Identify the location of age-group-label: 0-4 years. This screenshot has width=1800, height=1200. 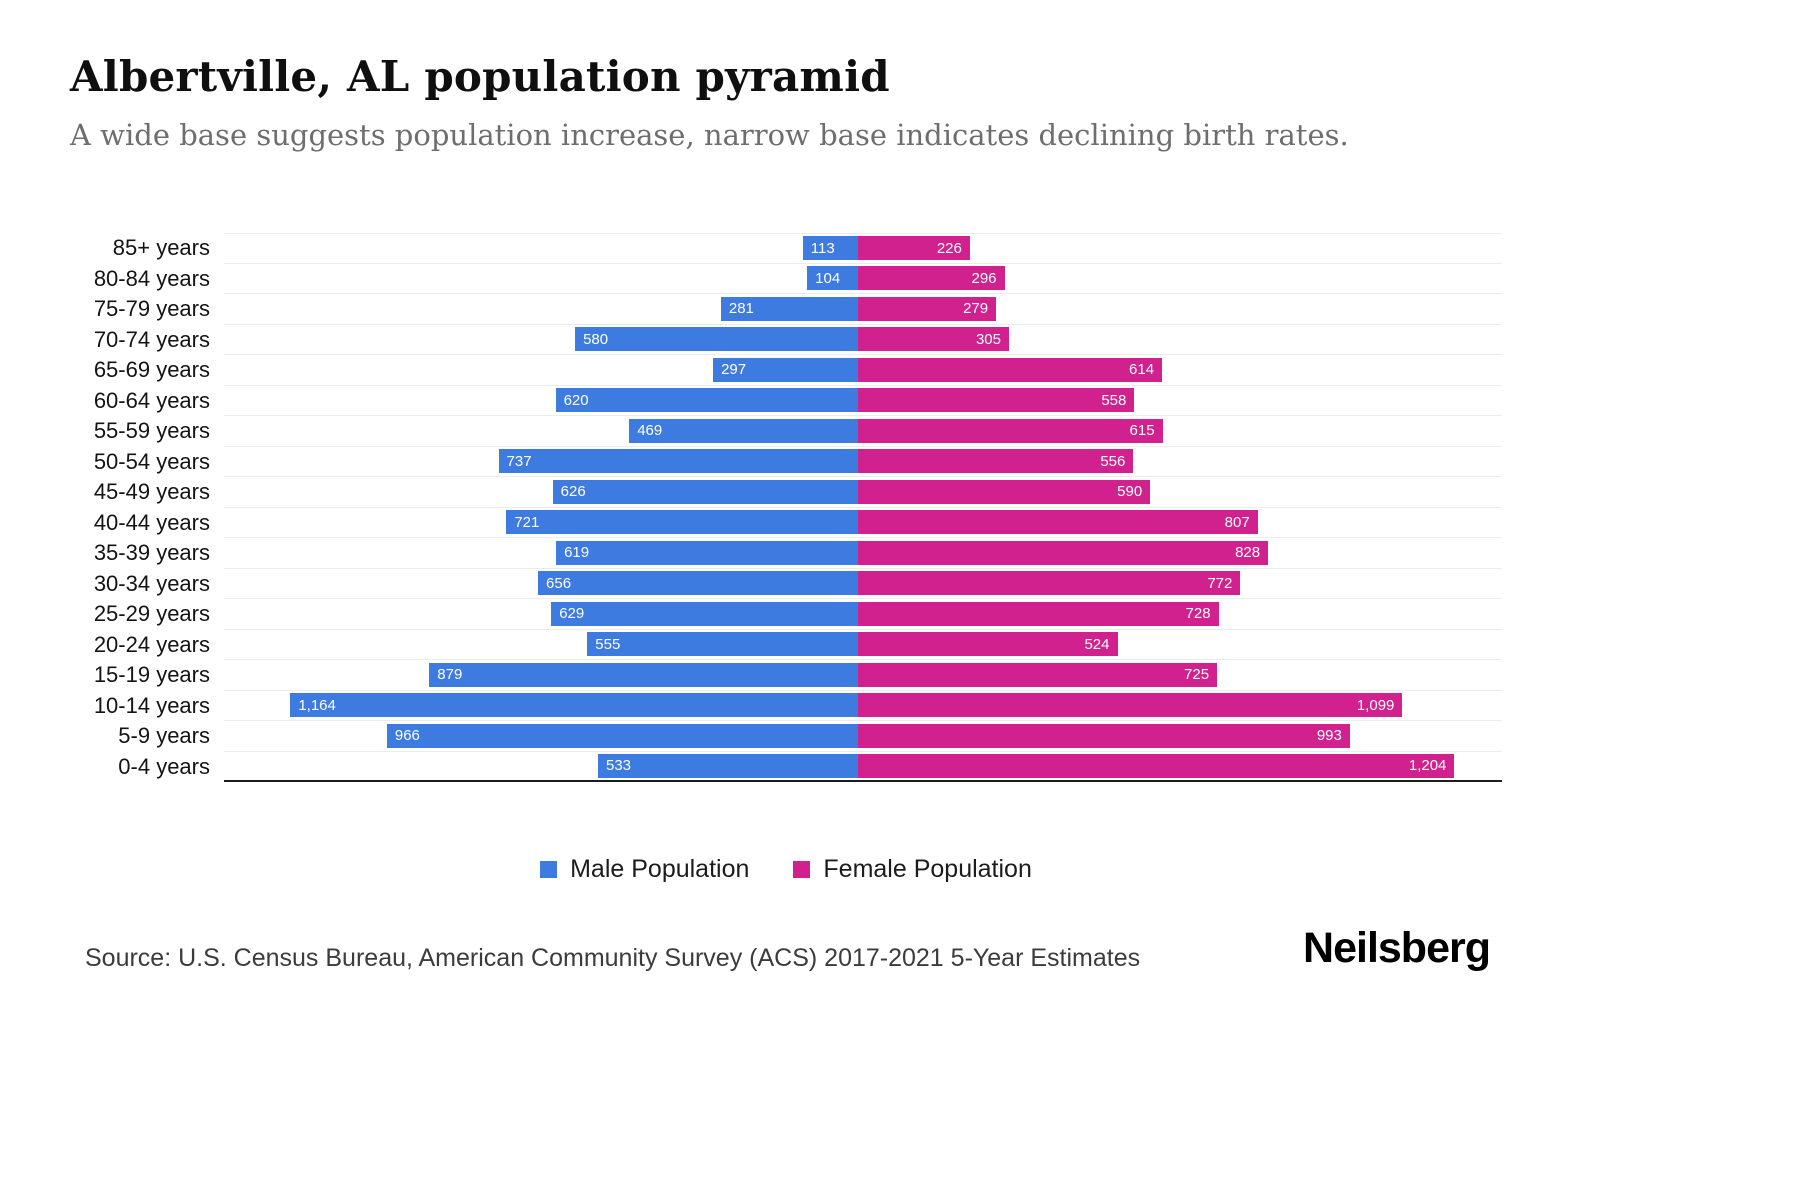
(164, 766).